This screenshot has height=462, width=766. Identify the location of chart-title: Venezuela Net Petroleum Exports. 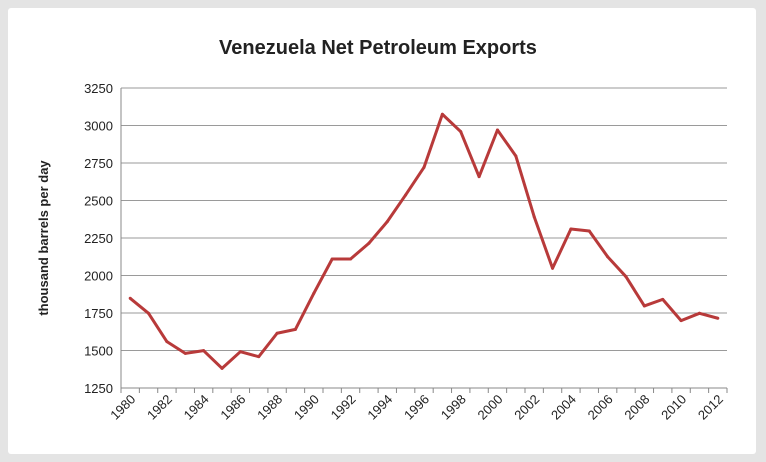
(378, 48).